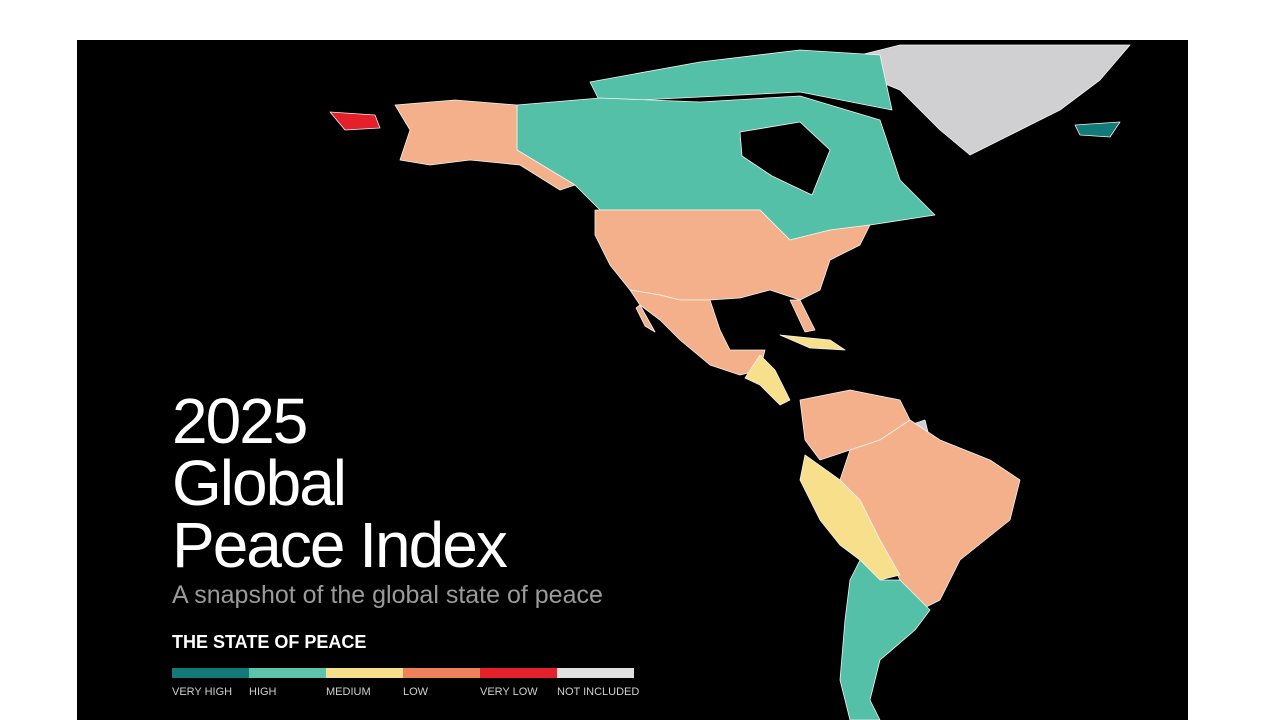 This screenshot has height=720, width=1280. What do you see at coordinates (509, 692) in the screenshot?
I see `legend-label: VERY LOW` at bounding box center [509, 692].